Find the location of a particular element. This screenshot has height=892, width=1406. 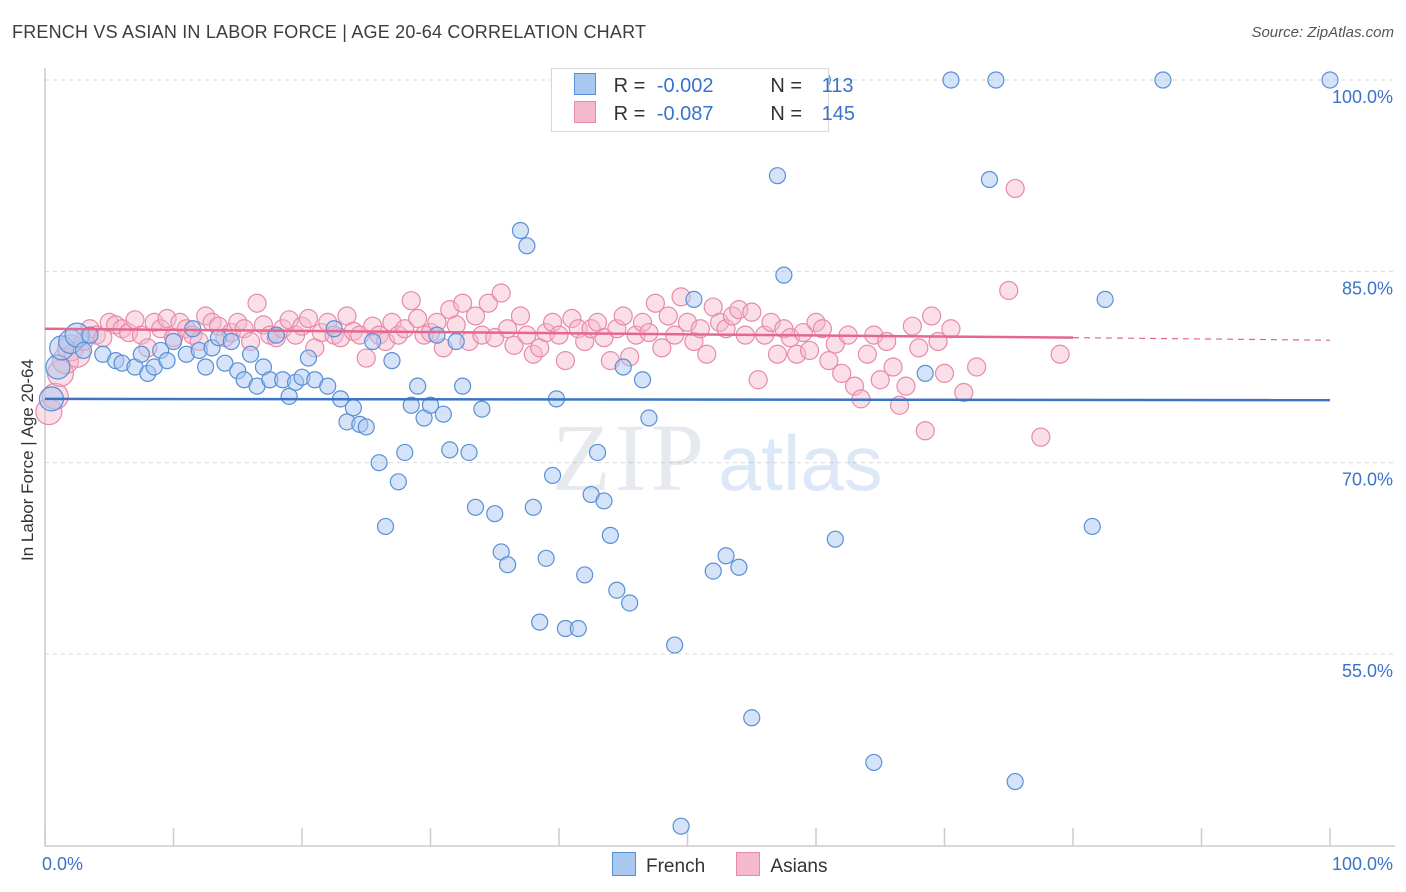

series-legend: French Asians is located at coordinates (732, 865).